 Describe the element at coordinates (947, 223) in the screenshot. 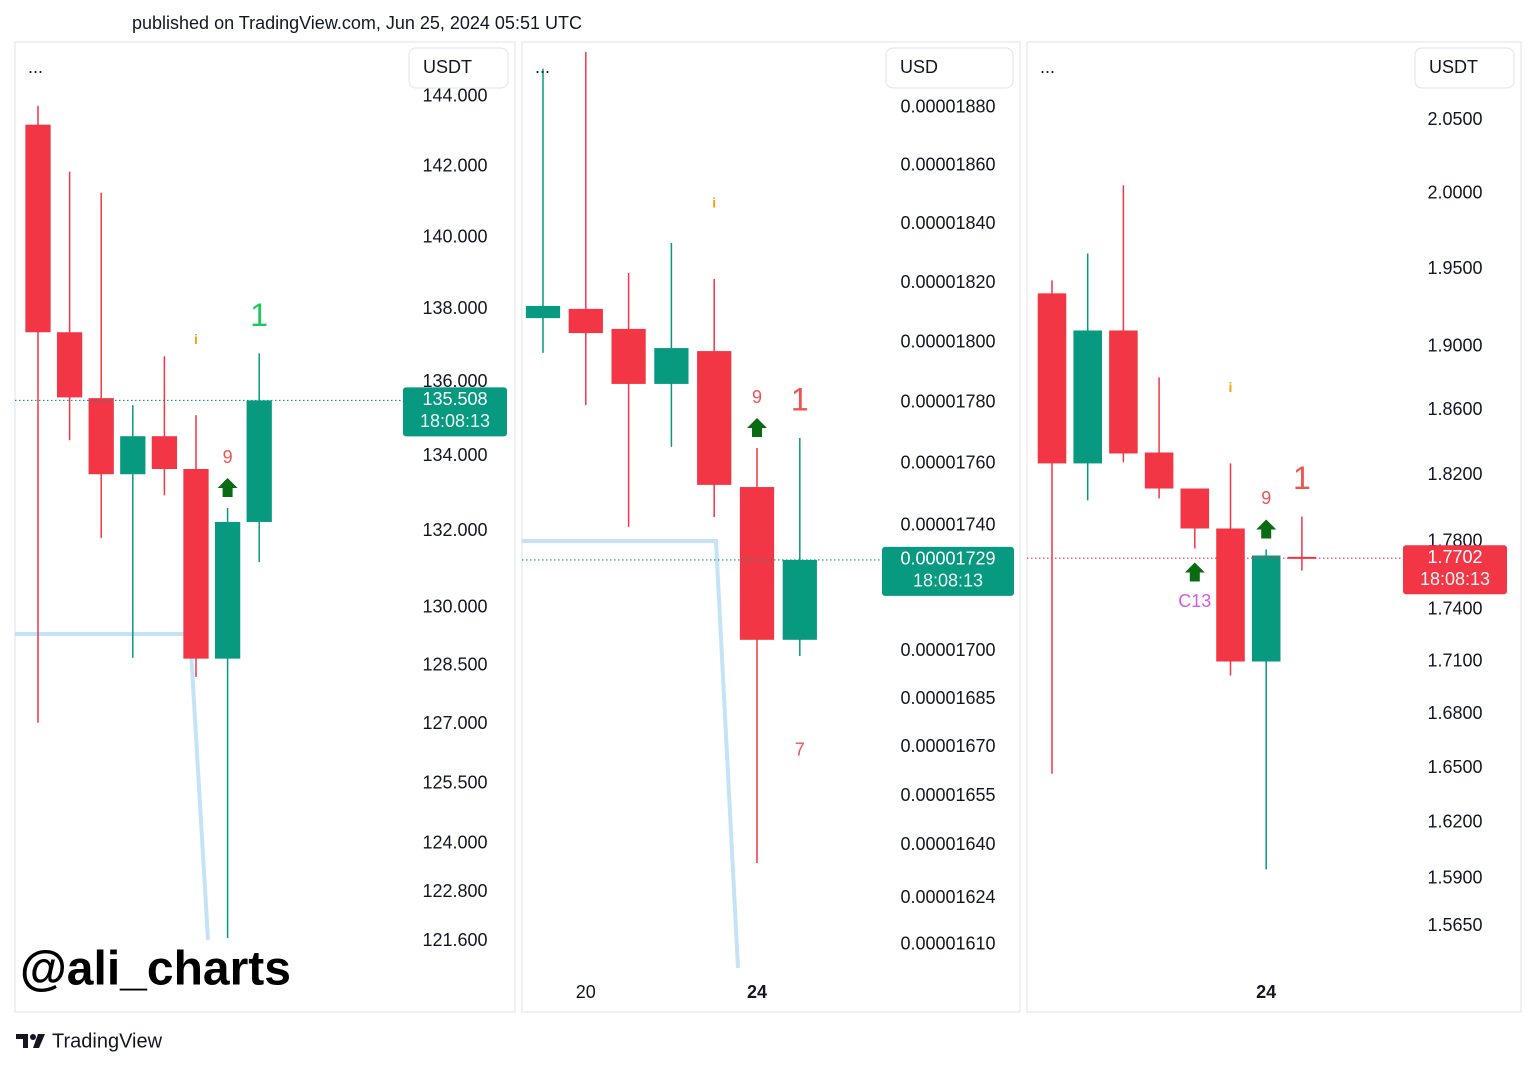

I see `y-tick-label: 0.00001840` at that location.